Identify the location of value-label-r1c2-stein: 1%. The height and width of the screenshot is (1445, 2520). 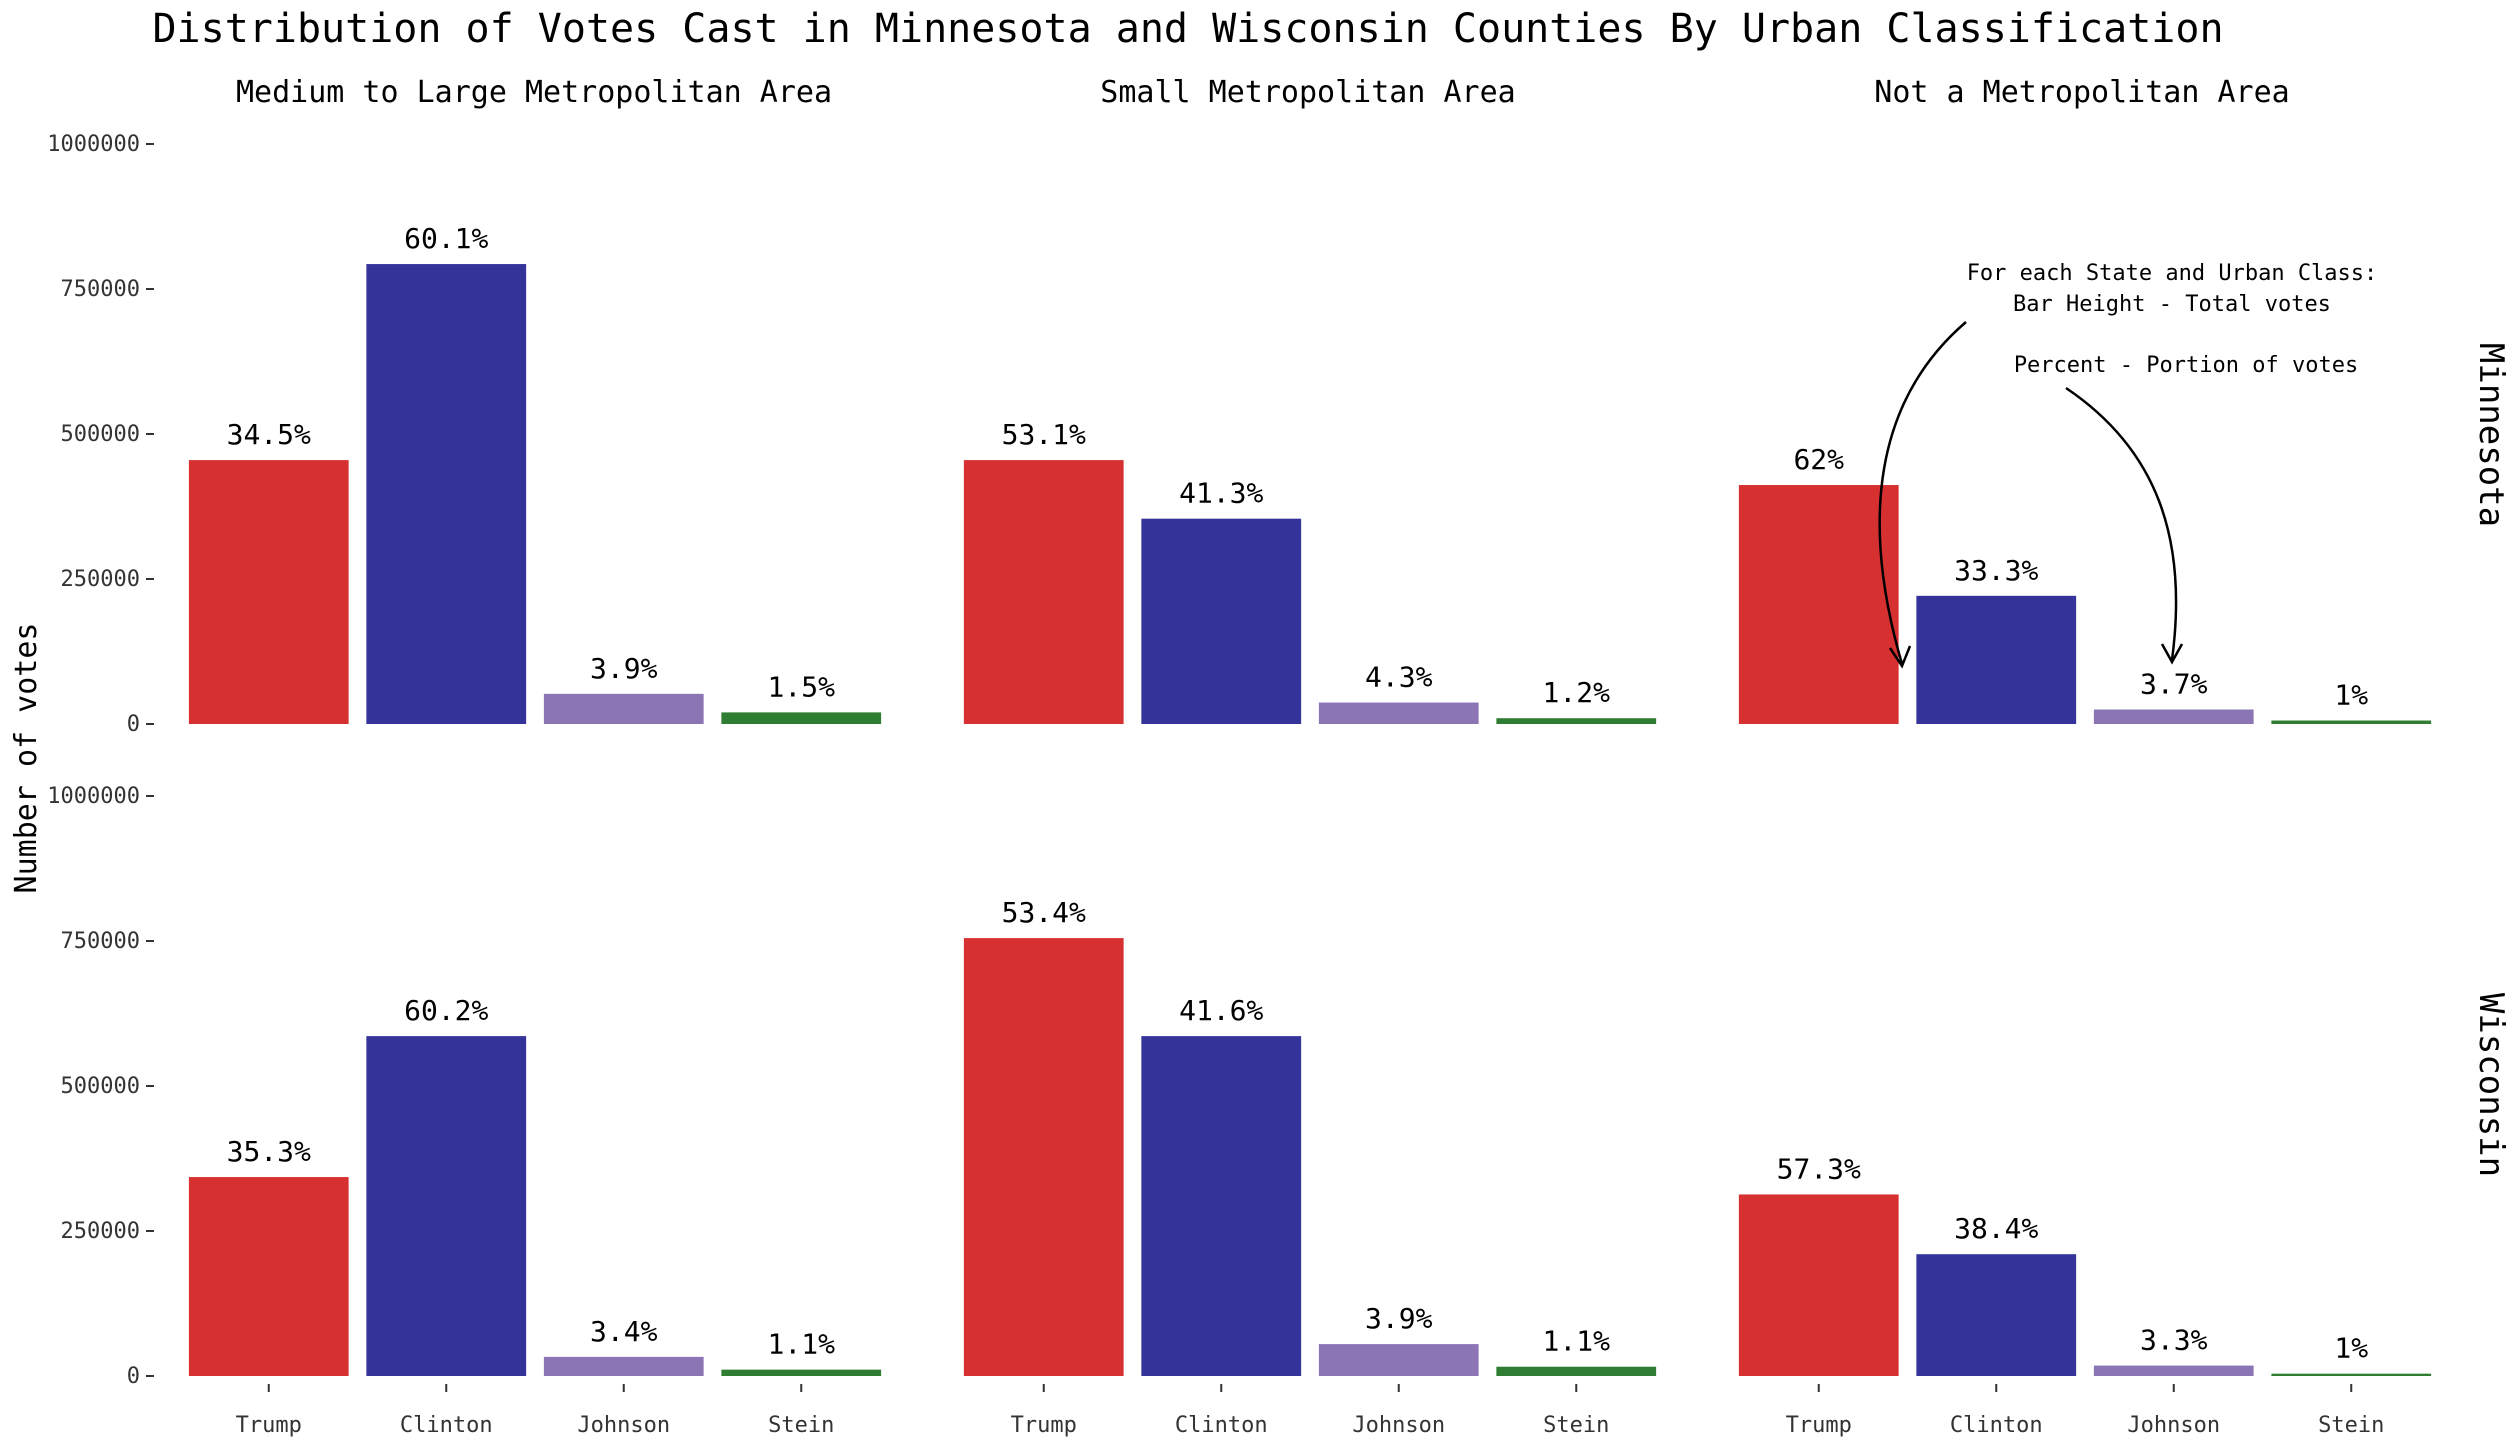
(2351, 1348).